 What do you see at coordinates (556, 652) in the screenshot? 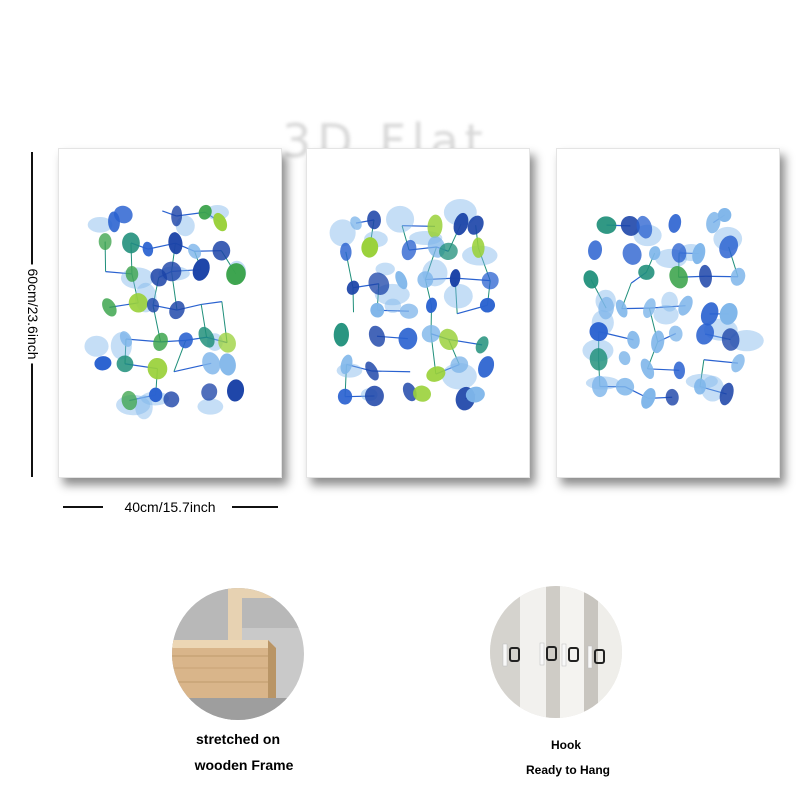
I see `hook-photo` at bounding box center [556, 652].